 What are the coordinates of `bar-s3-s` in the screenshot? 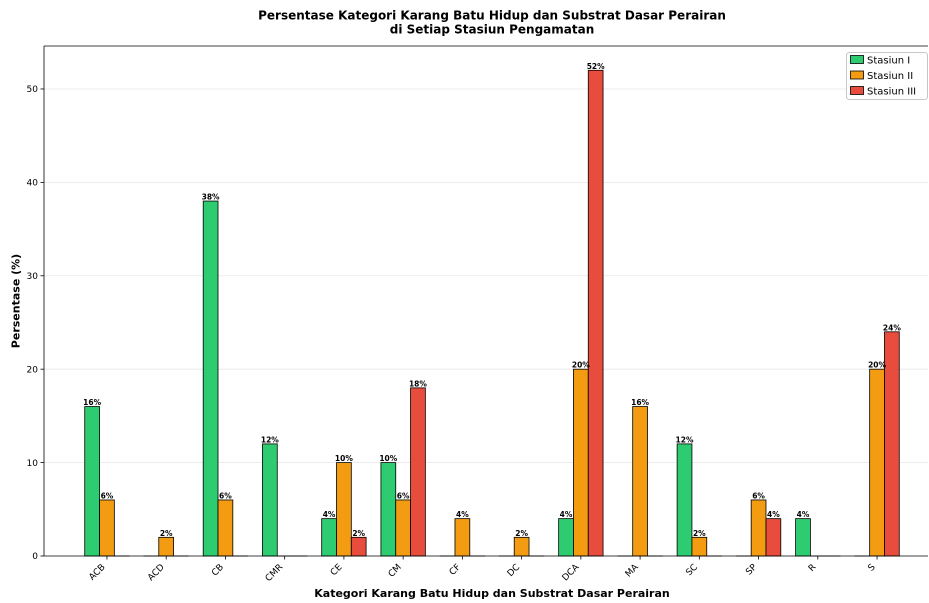 It's located at (892, 444).